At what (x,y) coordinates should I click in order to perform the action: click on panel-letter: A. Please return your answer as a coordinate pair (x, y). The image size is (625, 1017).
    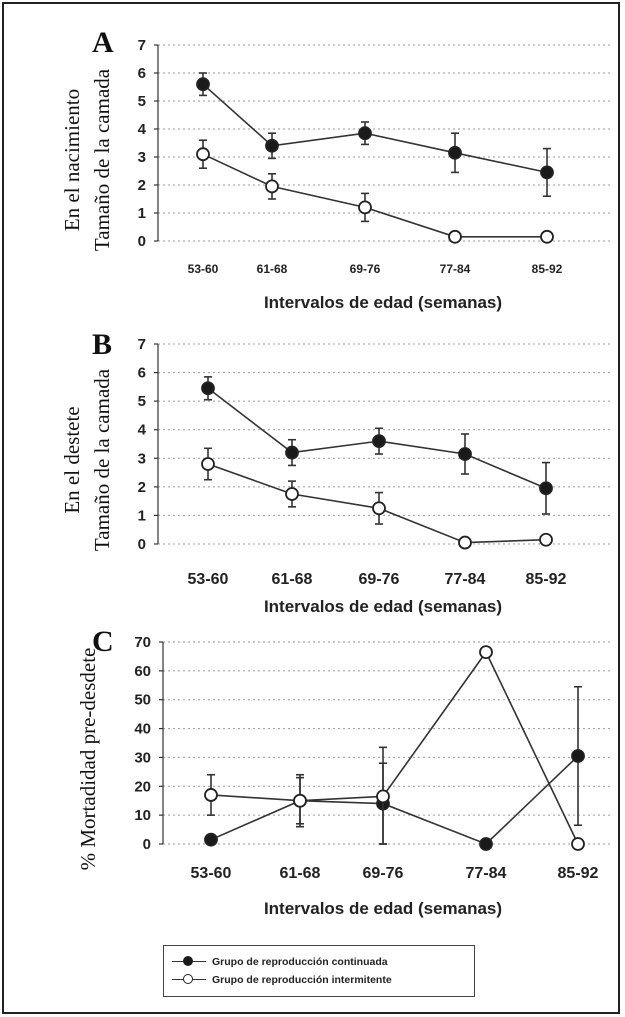
    Looking at the image, I should click on (103, 42).